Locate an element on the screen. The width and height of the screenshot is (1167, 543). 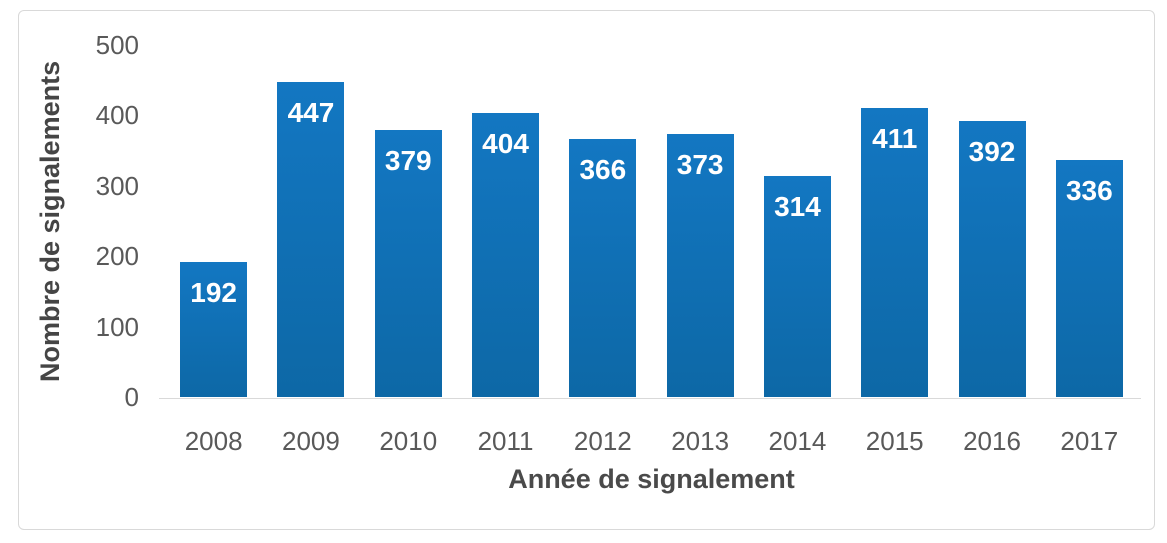
x-tick-label: 2008 is located at coordinates (213, 441).